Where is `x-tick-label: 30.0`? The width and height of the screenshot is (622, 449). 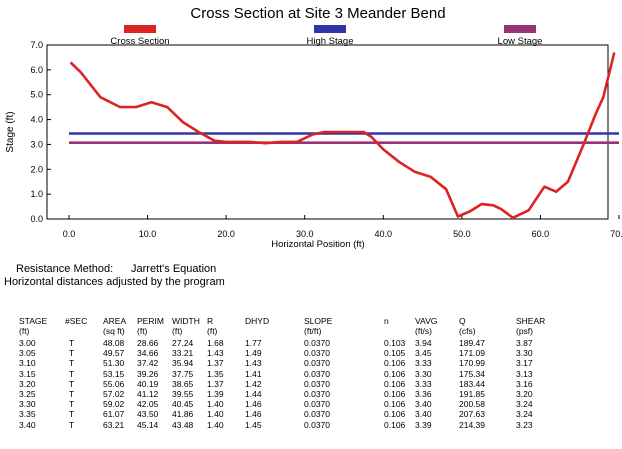 x-tick-label: 30.0 is located at coordinates (305, 234).